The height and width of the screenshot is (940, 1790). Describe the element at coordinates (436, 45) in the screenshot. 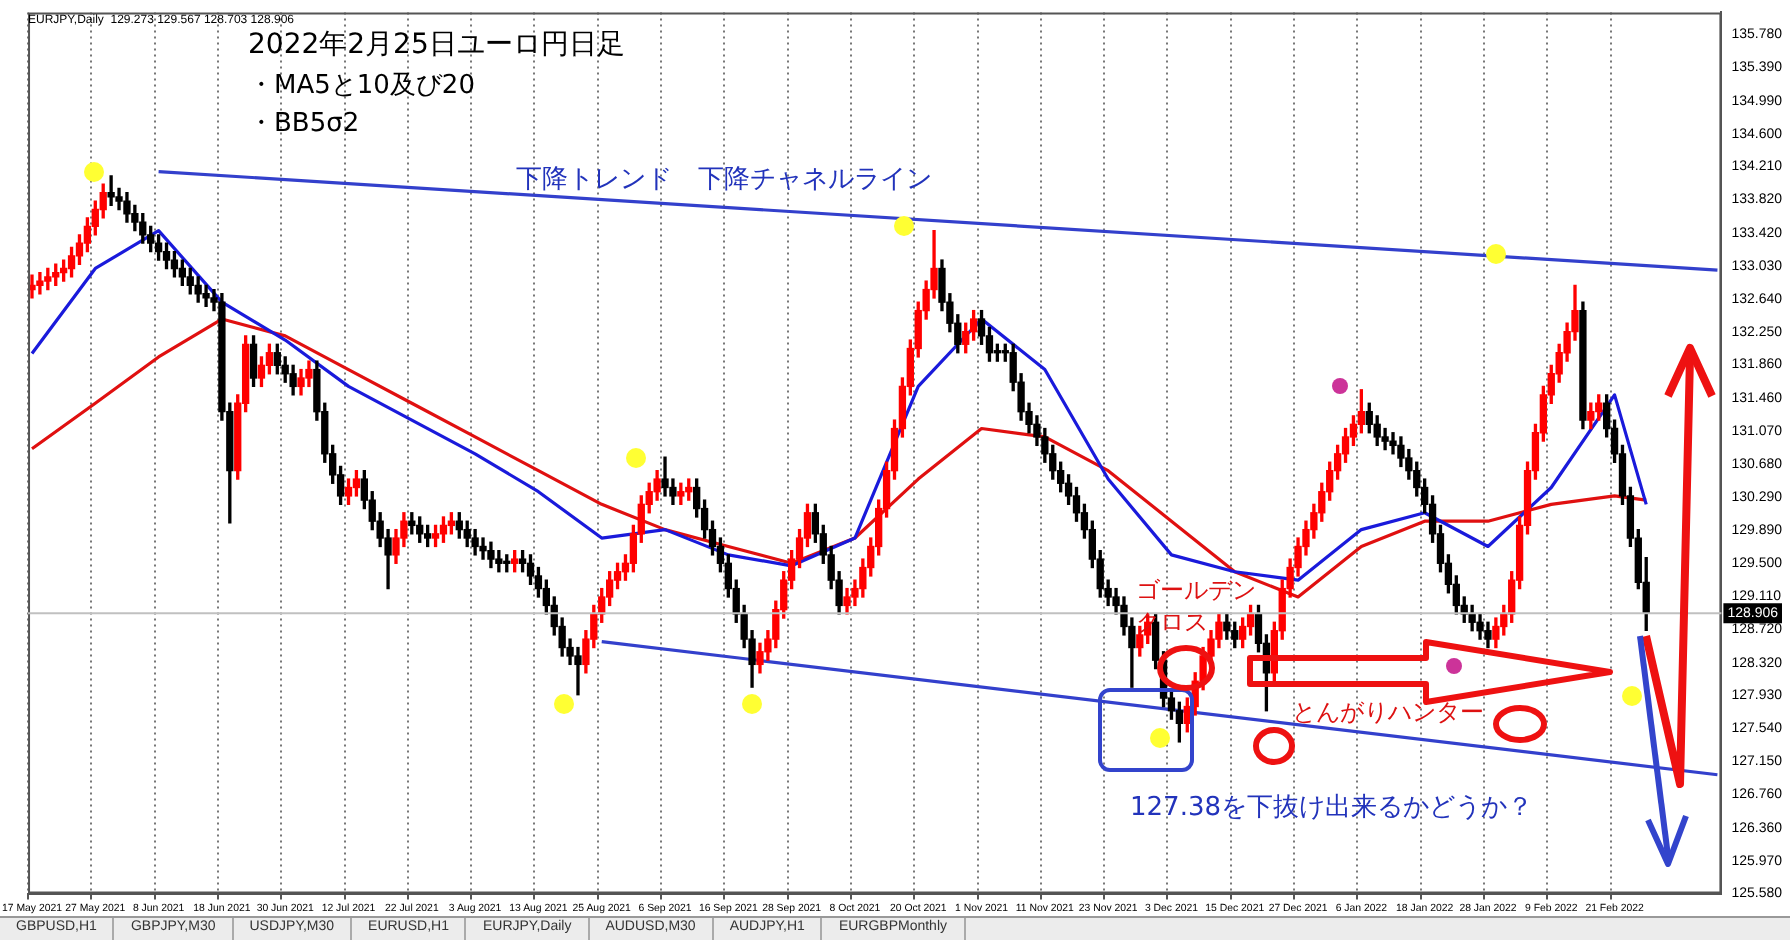

I see `text: 2022年2月25日ユーロ円日足` at that location.